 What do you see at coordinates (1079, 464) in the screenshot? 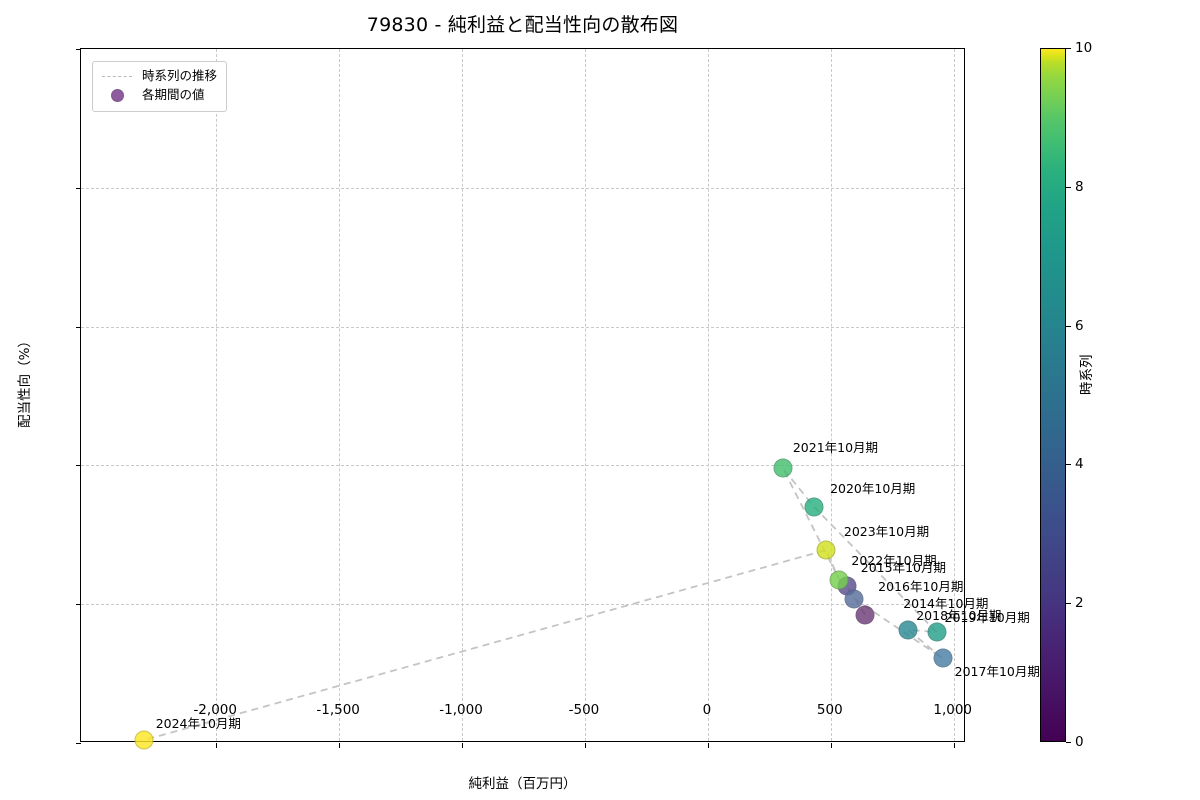
I see `colorbar-tick-label: 4` at bounding box center [1079, 464].